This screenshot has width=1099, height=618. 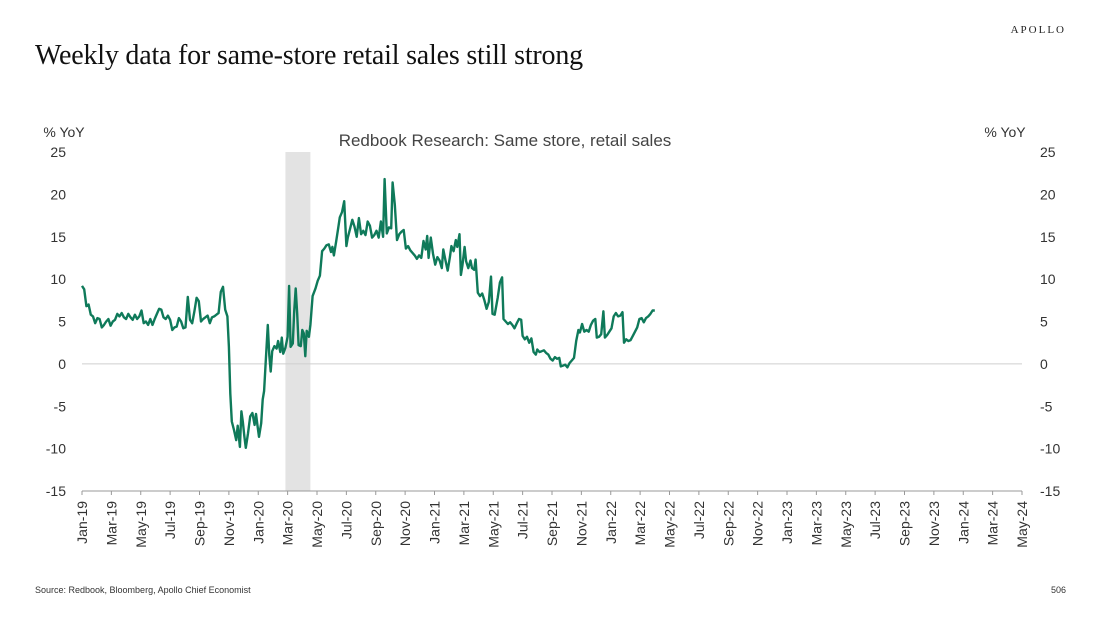 I want to click on y-tick-label-left: -15, so click(x=56, y=491).